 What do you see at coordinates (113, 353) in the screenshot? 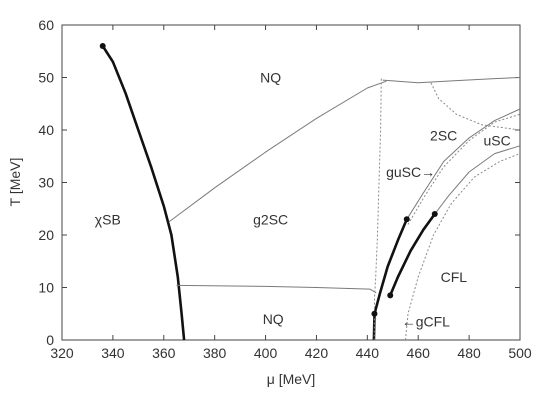
I see `x-tick-label: 340` at bounding box center [113, 353].